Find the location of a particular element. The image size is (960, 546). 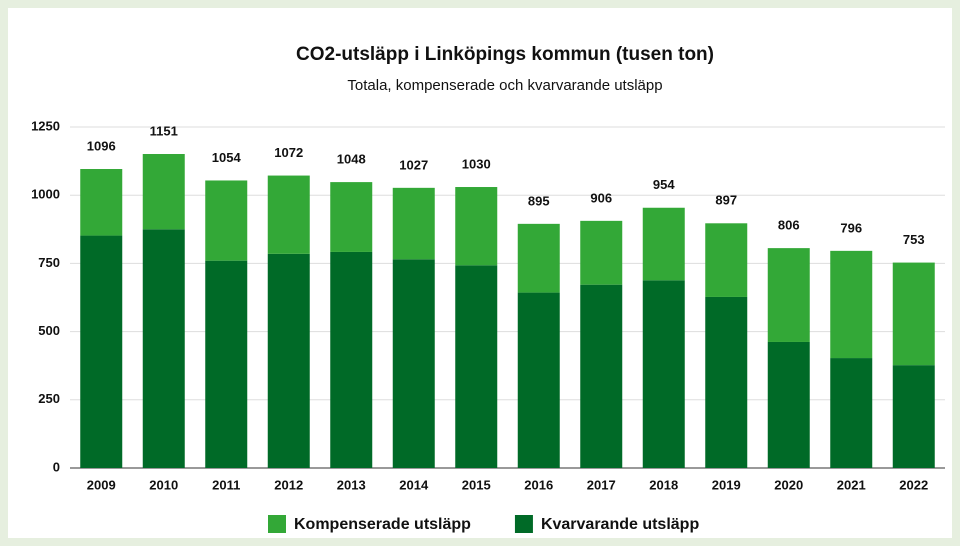

x-tick-label: 2014 is located at coordinates (414, 484).